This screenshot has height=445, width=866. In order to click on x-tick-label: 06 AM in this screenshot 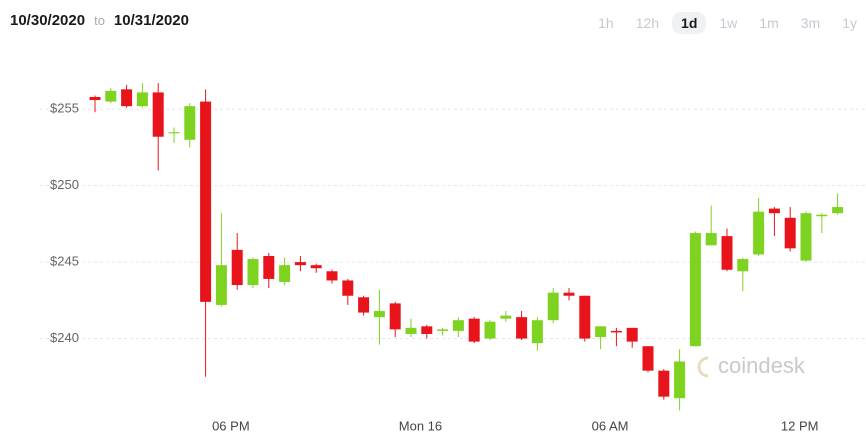, I will do `click(610, 425)`.